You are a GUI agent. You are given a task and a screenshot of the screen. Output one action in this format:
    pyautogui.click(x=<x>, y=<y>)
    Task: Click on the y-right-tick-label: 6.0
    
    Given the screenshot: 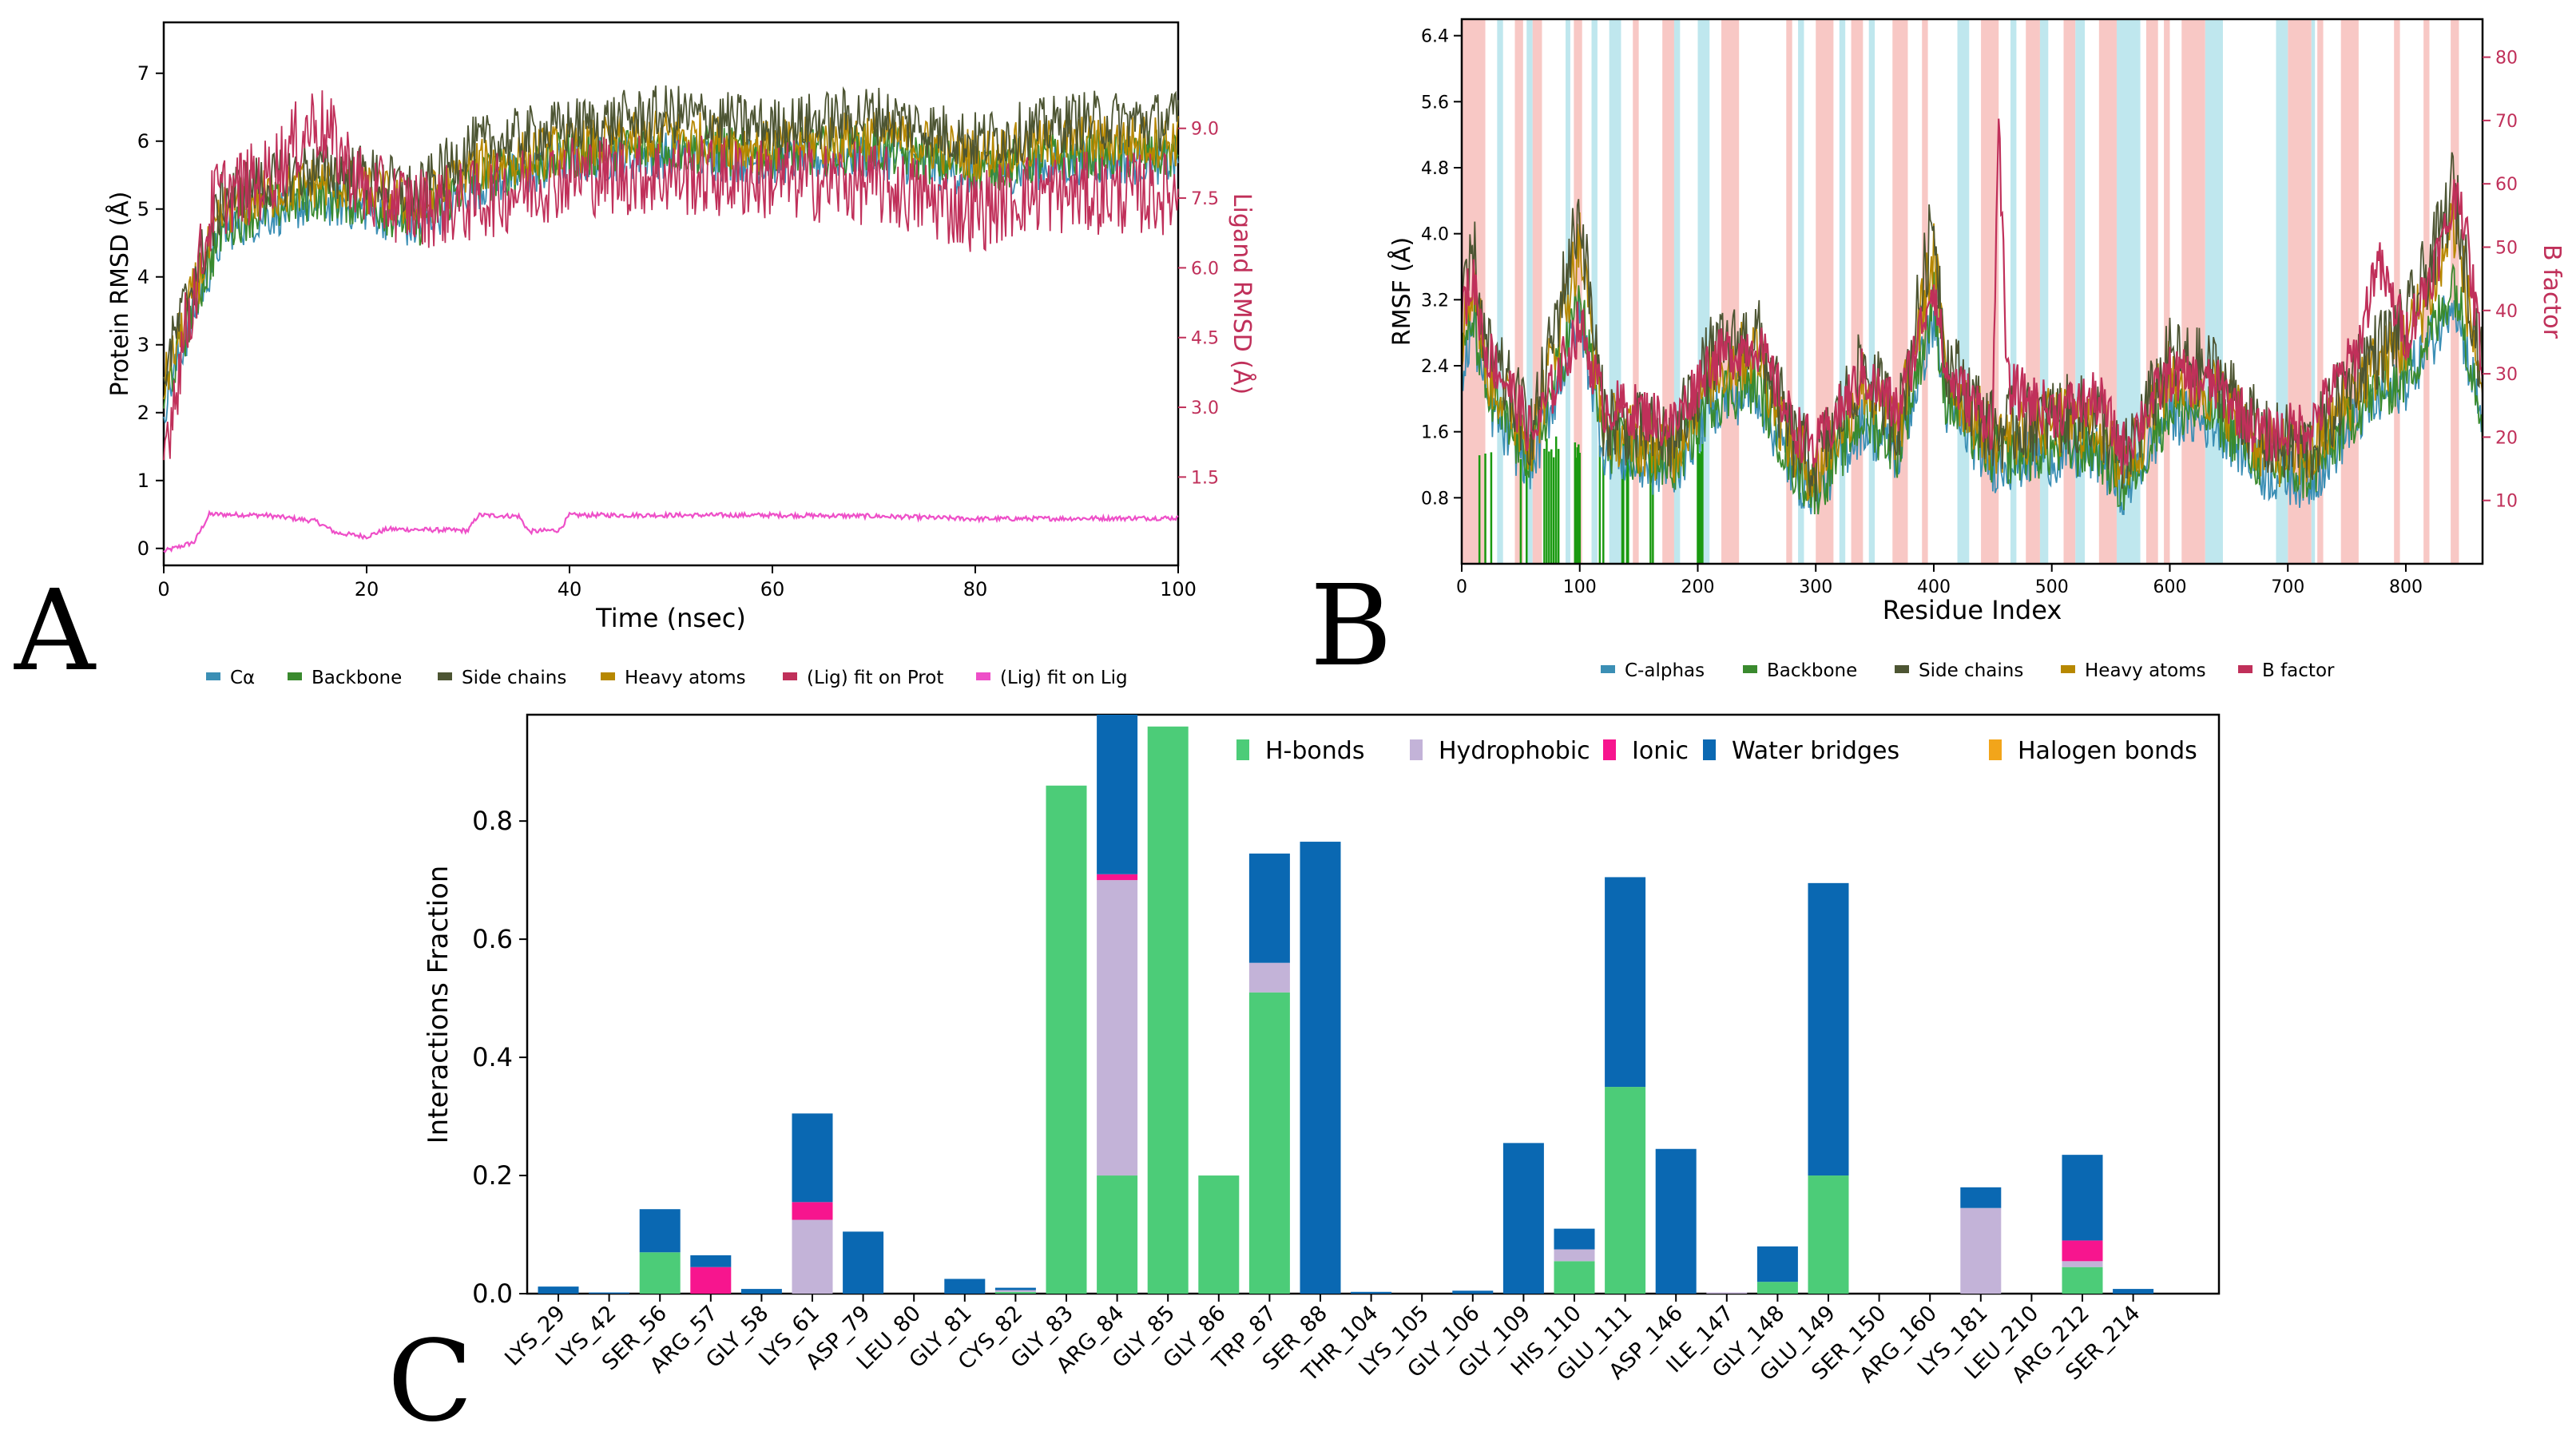 What is the action you would take?
    pyautogui.click(x=1205, y=269)
    